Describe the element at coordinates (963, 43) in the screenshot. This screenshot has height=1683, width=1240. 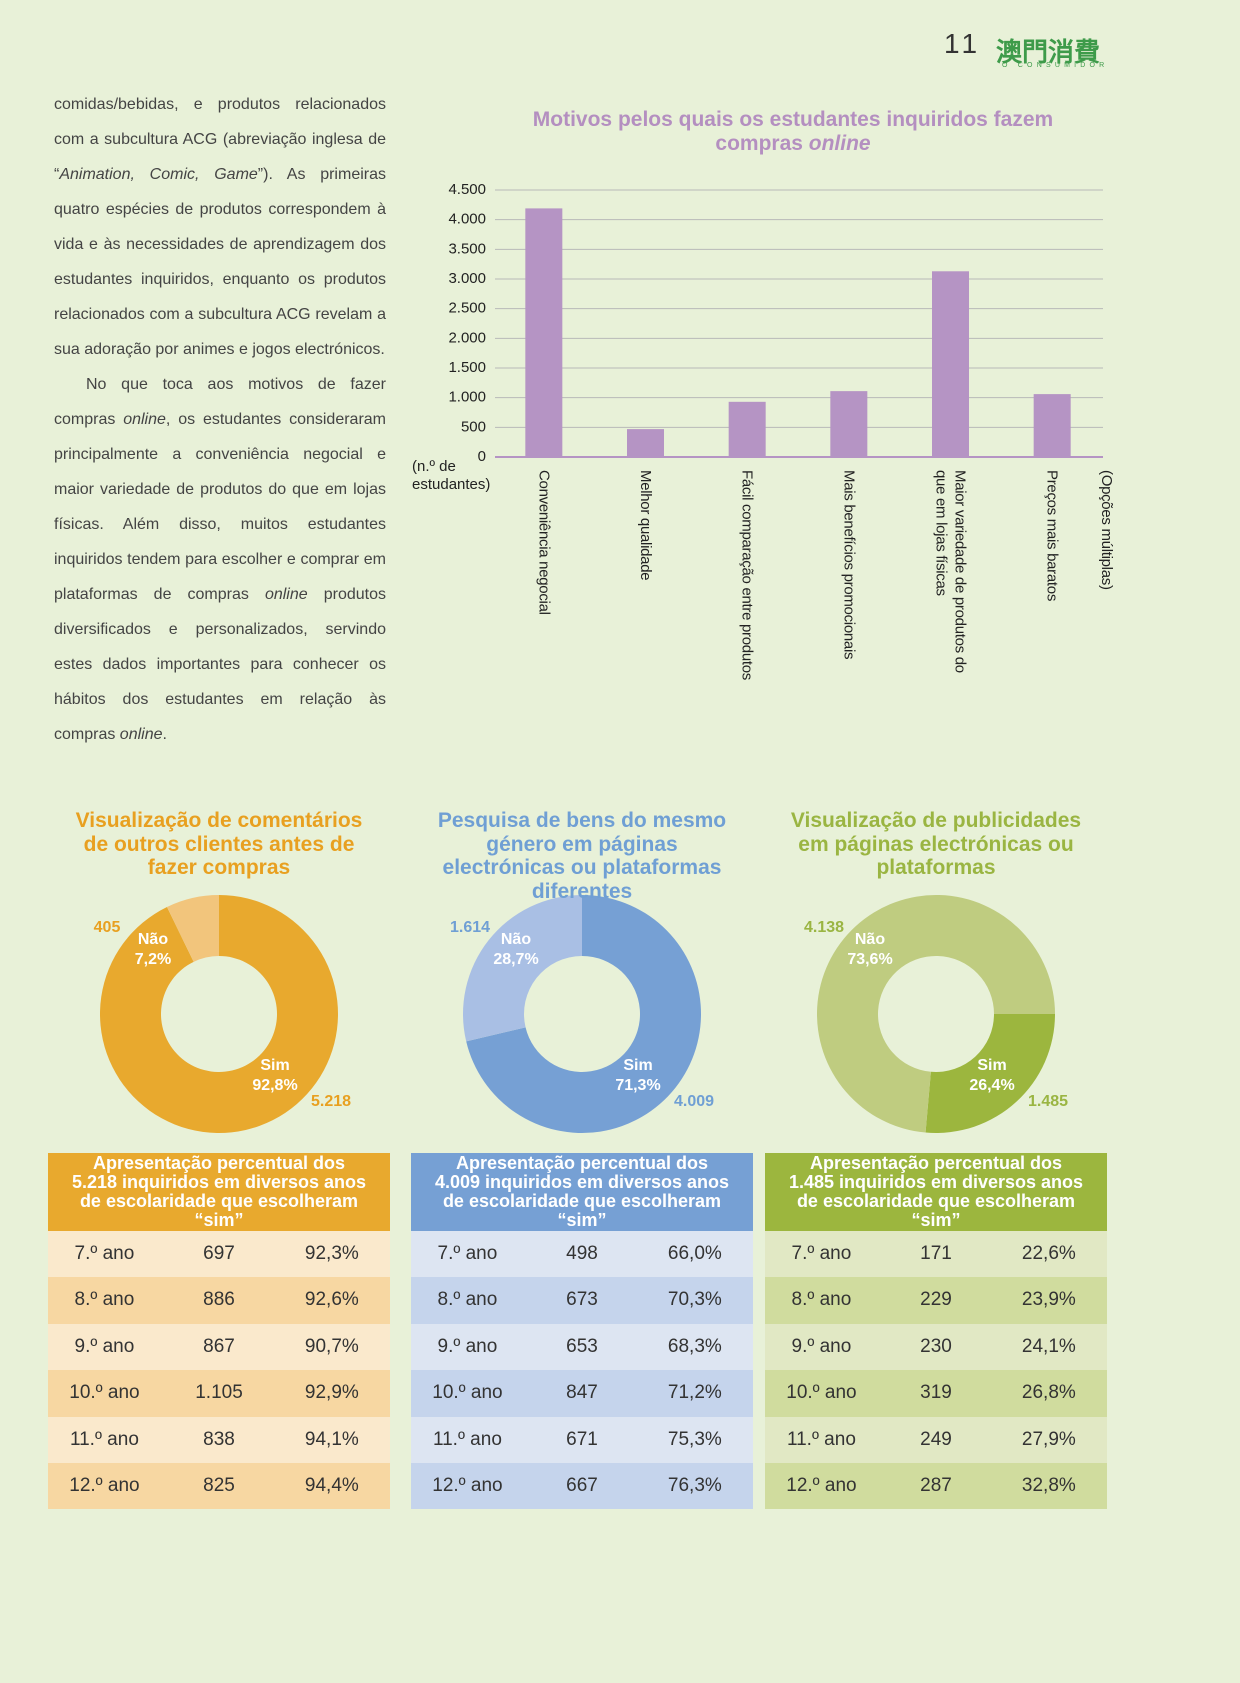
I see `page-number: 11` at that location.